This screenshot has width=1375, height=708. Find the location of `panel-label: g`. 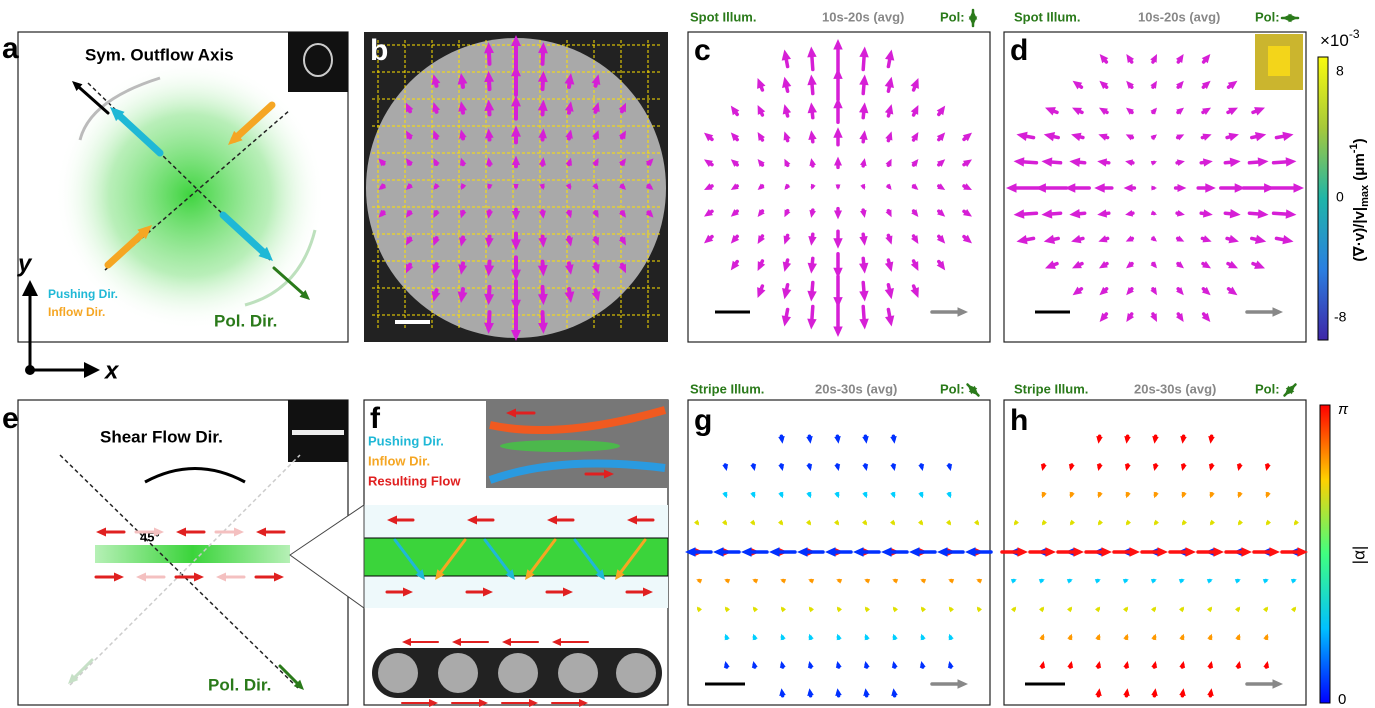

panel-label: g is located at coordinates (703, 420).